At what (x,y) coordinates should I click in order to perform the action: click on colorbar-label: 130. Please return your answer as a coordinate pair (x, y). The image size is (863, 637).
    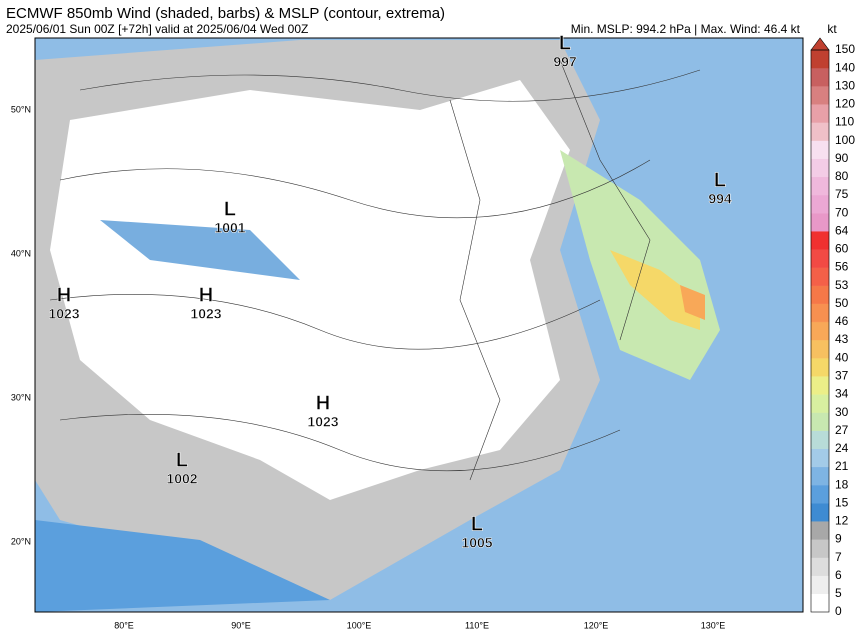
    Looking at the image, I should click on (845, 85).